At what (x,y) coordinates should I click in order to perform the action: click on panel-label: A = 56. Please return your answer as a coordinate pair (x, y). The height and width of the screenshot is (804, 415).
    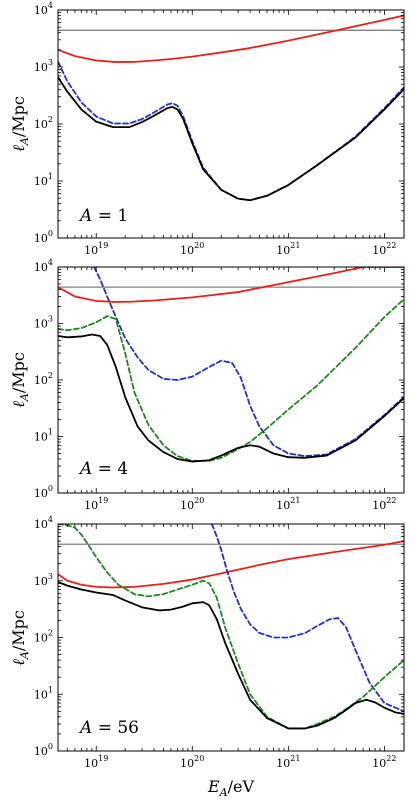
    Looking at the image, I should click on (108, 728).